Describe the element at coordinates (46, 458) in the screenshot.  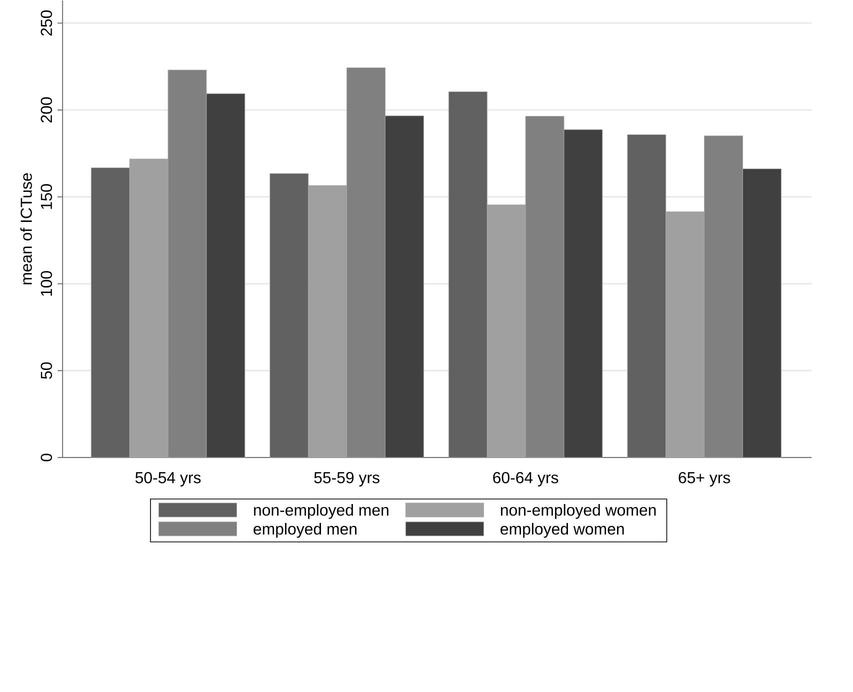
I see `y-tick-label: 0` at that location.